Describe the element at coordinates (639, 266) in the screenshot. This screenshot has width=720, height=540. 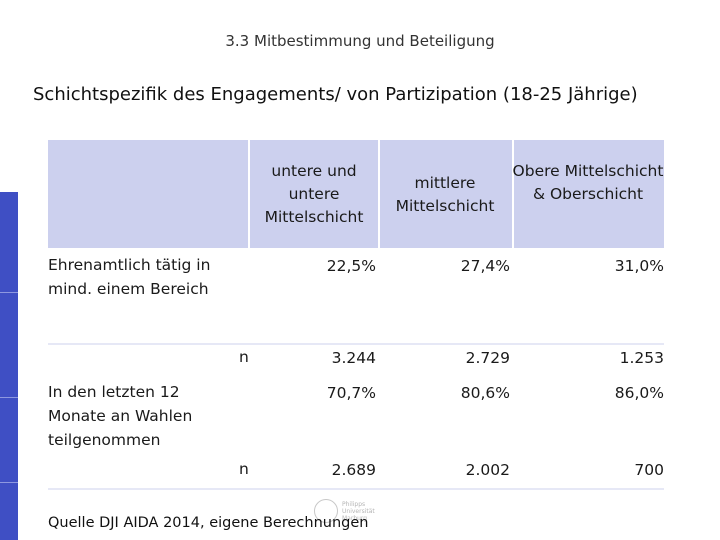
I see `cell-volunteering-upper: 31,0%` at that location.